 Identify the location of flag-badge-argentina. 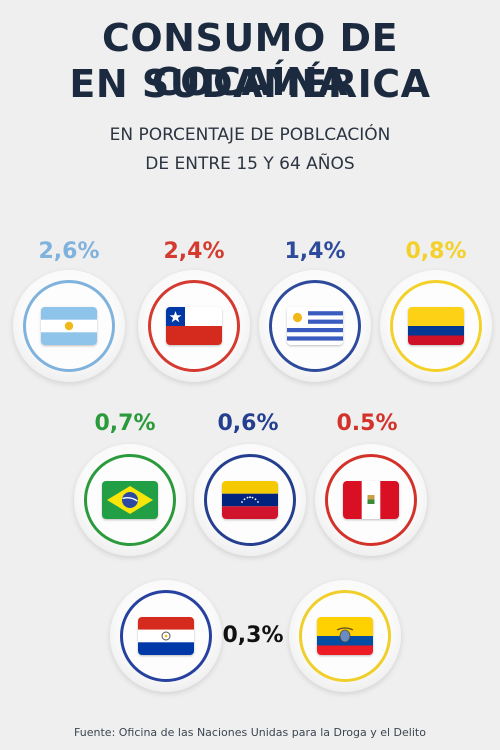
(69, 326).